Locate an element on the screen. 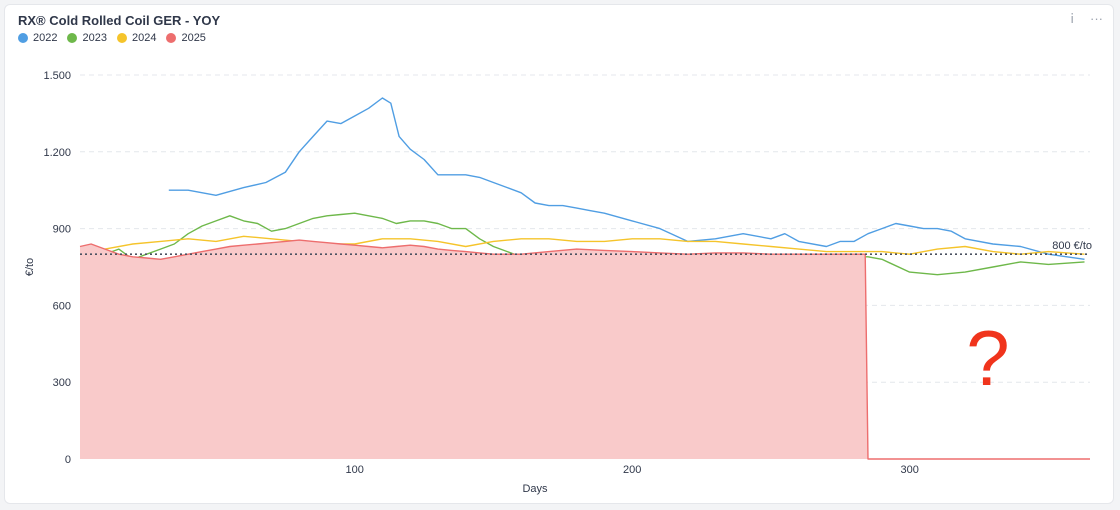 This screenshot has width=1120, height=510. more-icon: ··· is located at coordinates (1096, 18).